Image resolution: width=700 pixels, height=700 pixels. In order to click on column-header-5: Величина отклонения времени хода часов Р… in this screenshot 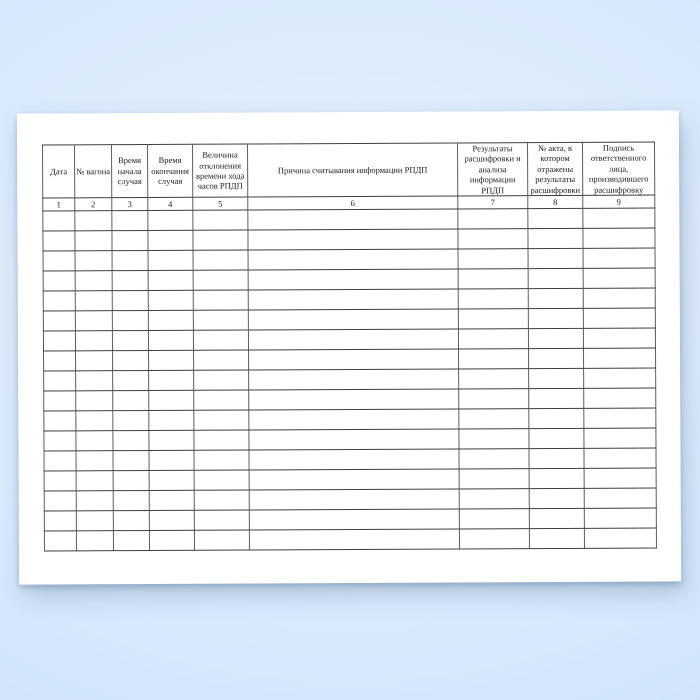, I will do `click(220, 170)`.